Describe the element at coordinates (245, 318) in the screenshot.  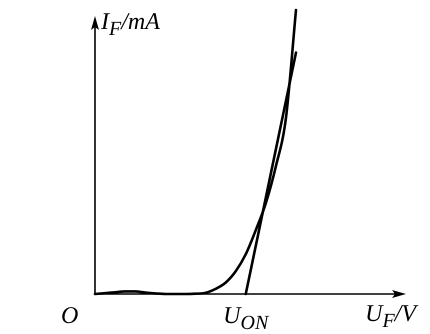
I see `text: U$_{ON}$` at that location.